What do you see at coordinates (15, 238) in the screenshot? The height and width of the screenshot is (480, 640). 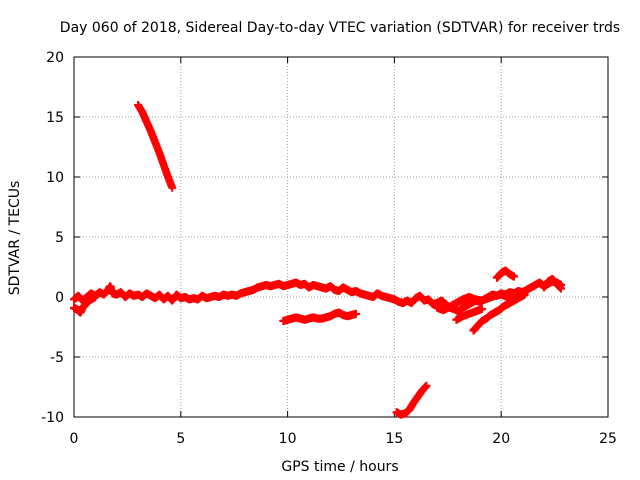 I see `y-axis-label: SDTVAR / TECUs` at bounding box center [15, 238].